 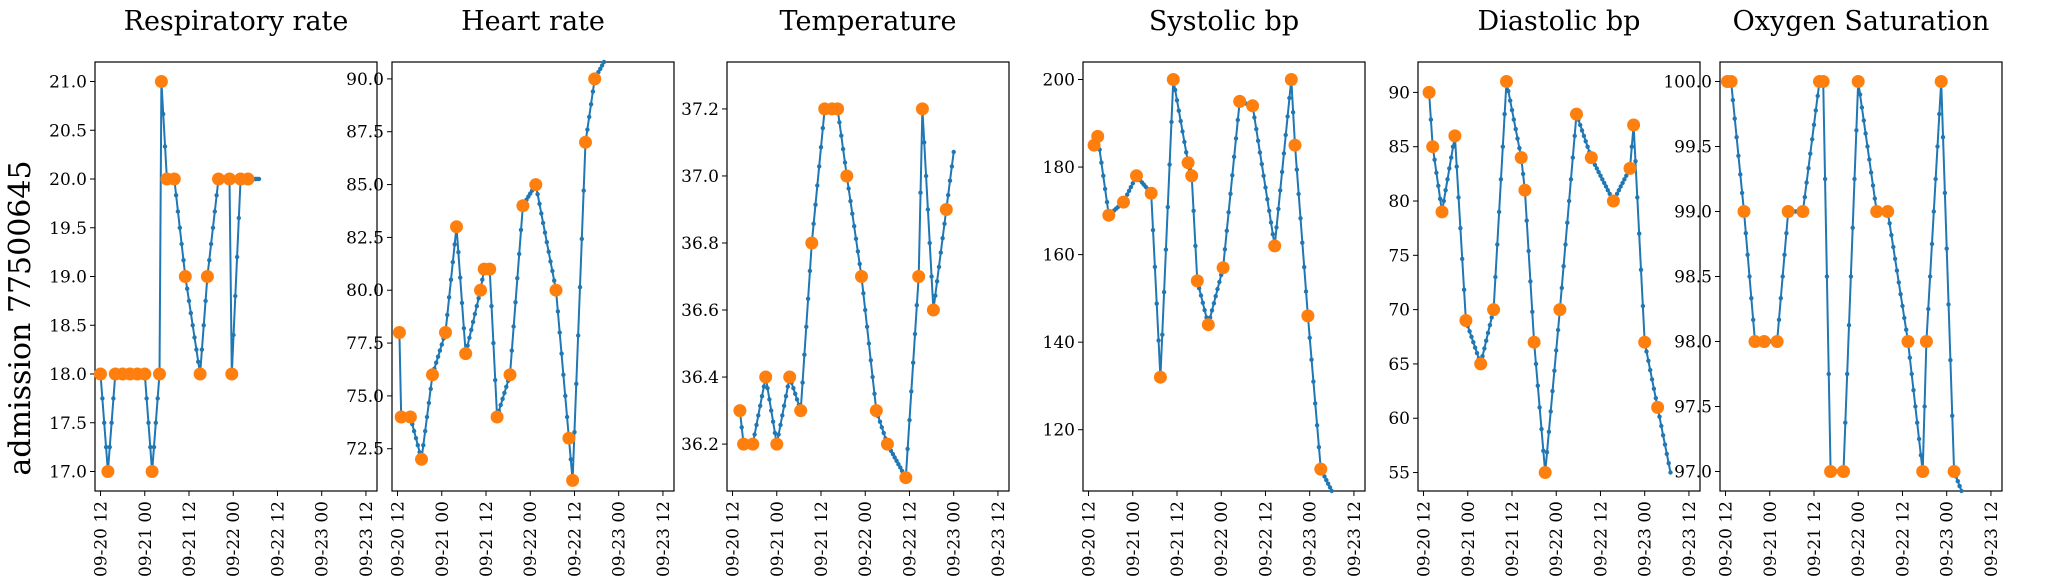 What do you see at coordinates (1861, 21) in the screenshot?
I see `chart-title: Oxygen Saturation` at bounding box center [1861, 21].